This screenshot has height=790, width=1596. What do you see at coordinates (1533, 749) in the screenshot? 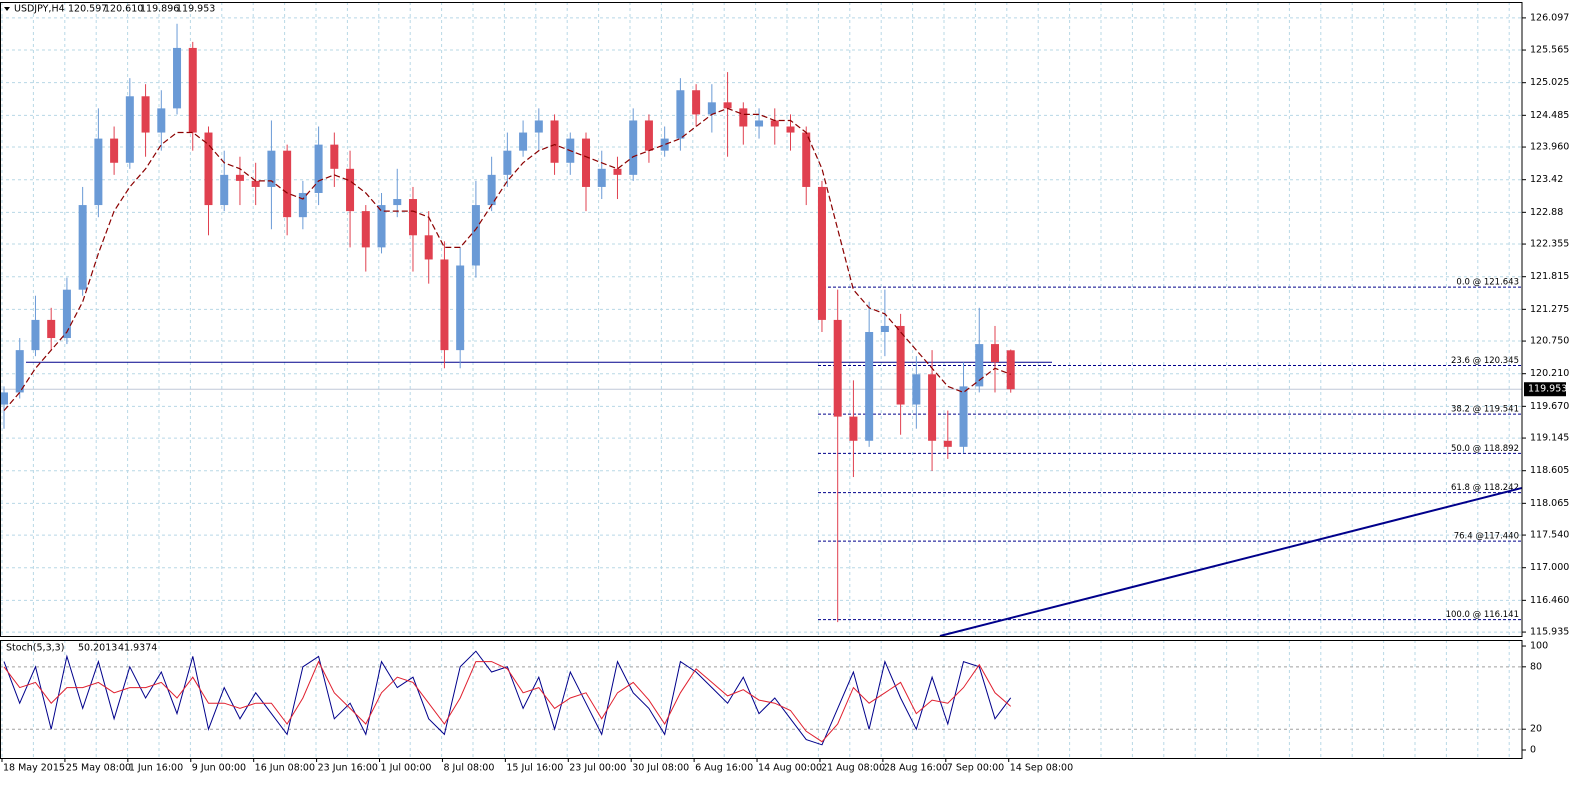
I see `y-tick-label: 0` at bounding box center [1533, 749].